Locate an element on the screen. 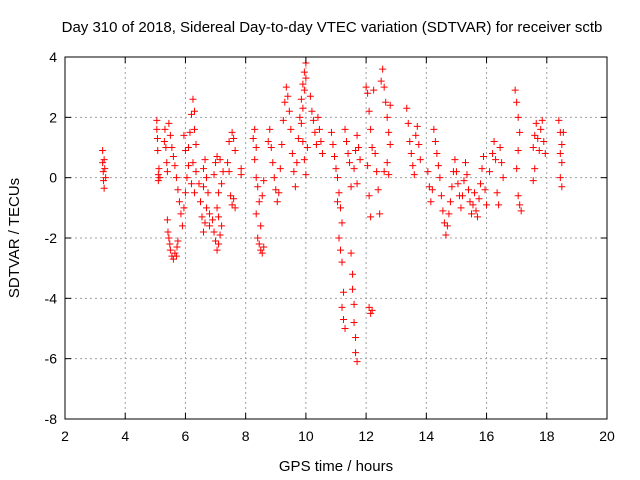 Image resolution: width=640 pixels, height=480 pixels. y-tick-label: -2 is located at coordinates (51, 238).